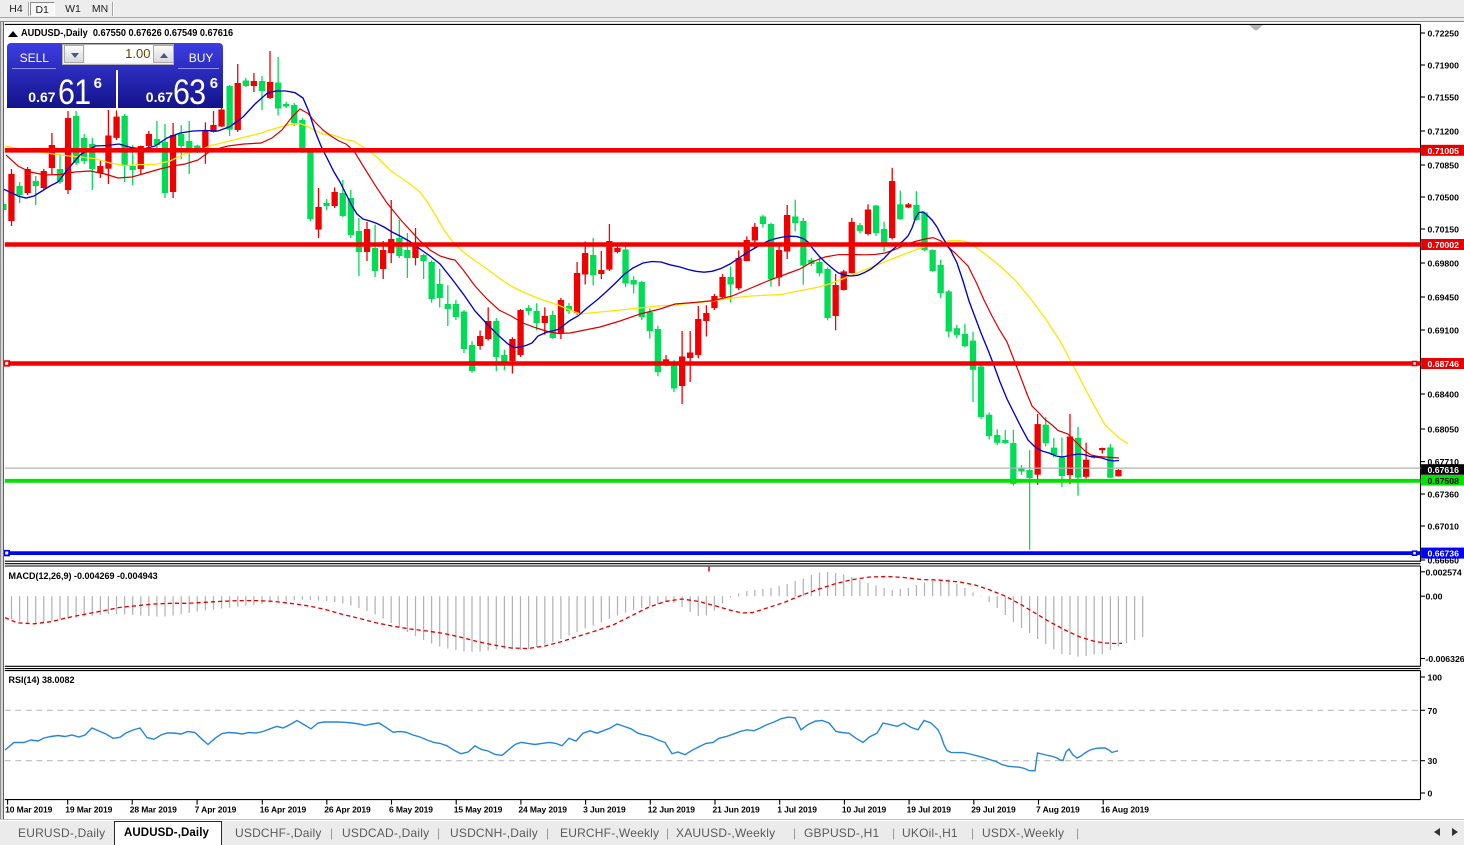 This screenshot has height=845, width=1464. What do you see at coordinates (1444, 331) in the screenshot?
I see `svg-text: 0.69100` at bounding box center [1444, 331].